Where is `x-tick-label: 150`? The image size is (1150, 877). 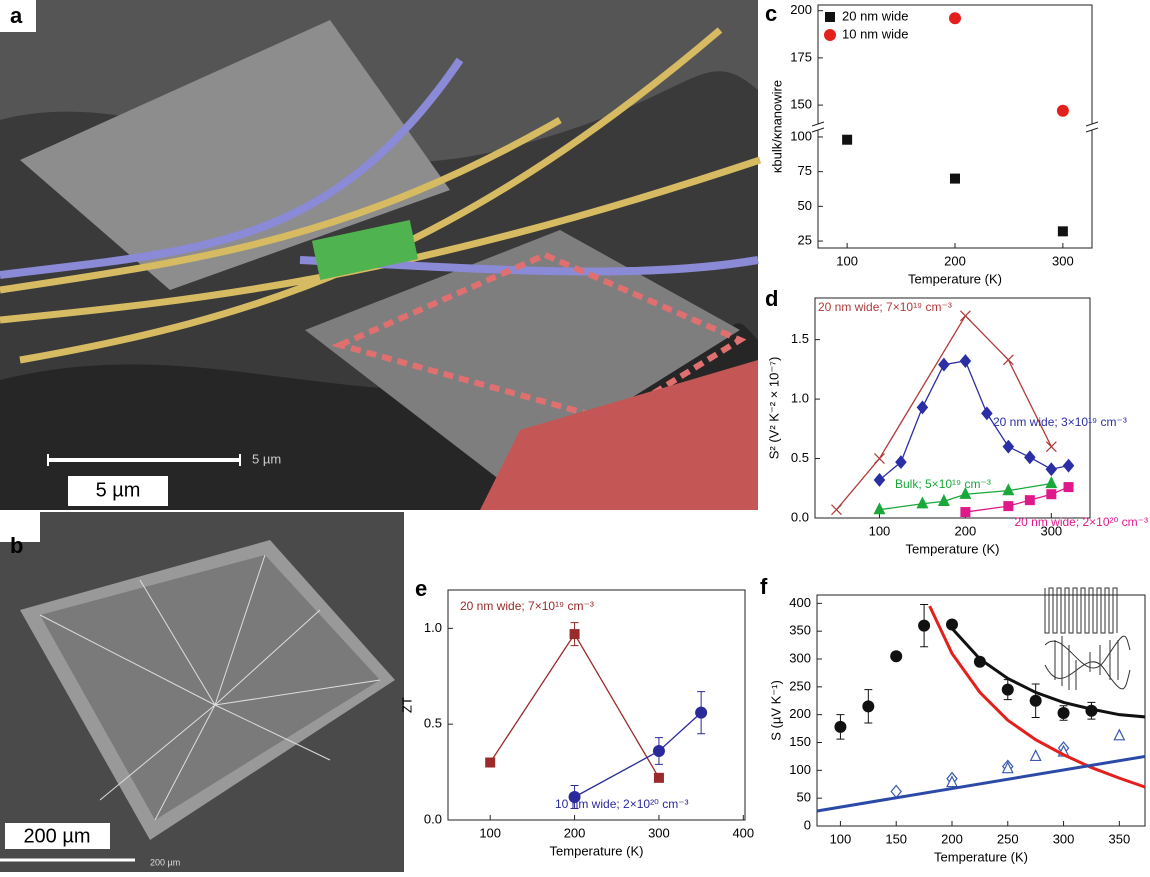
x-tick-label: 150 is located at coordinates (896, 838).